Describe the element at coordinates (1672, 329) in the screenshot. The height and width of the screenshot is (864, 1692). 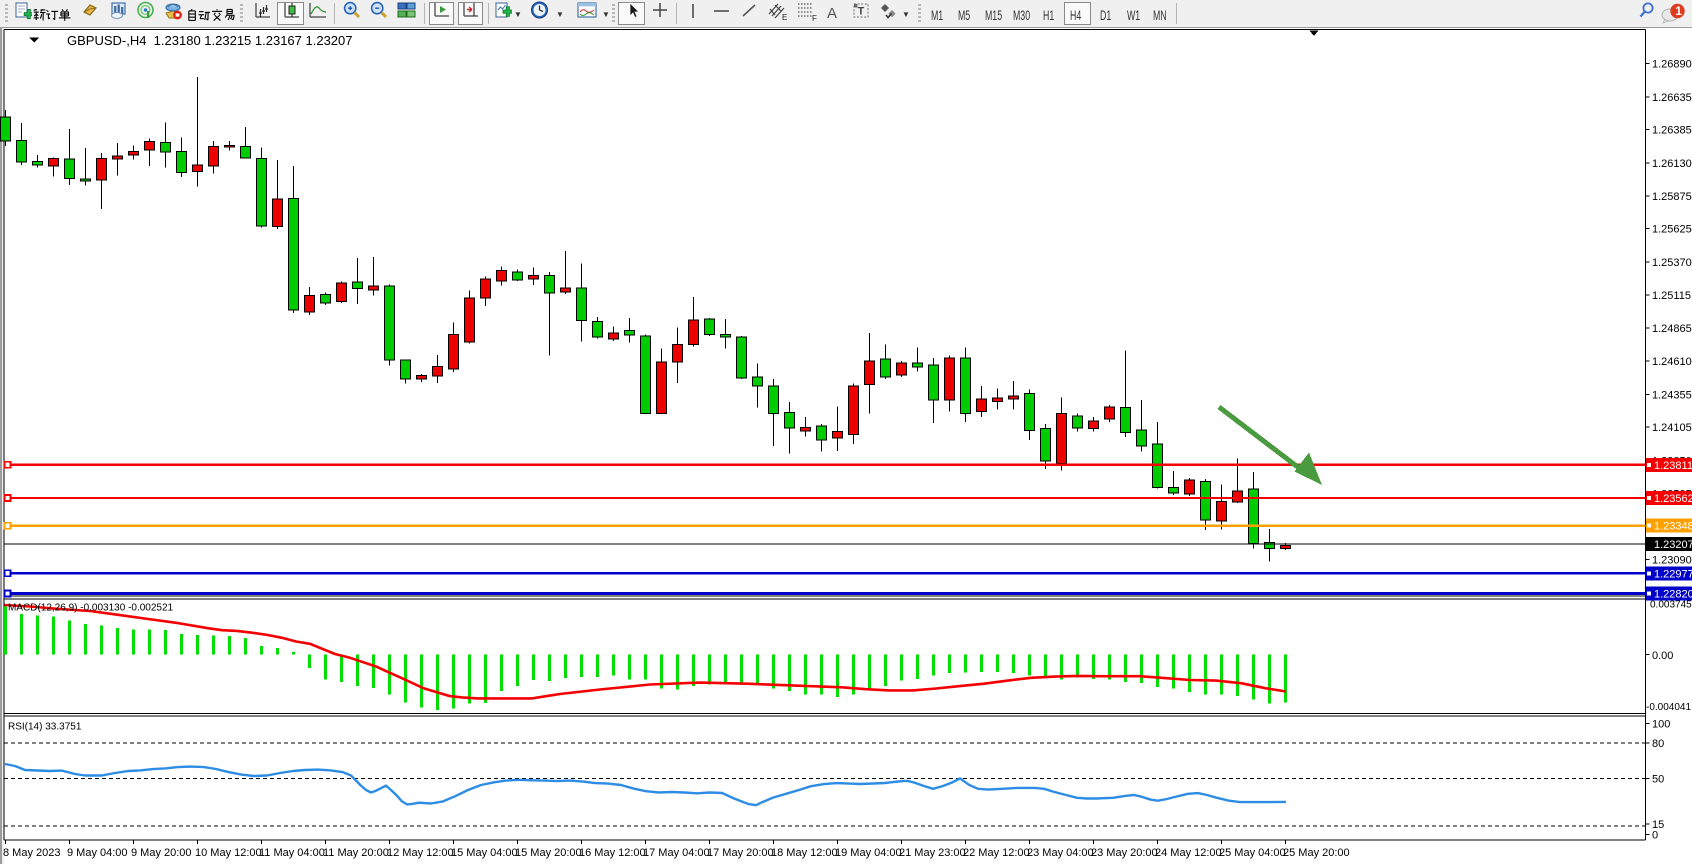
I see `svg-text: 1.24865` at that location.